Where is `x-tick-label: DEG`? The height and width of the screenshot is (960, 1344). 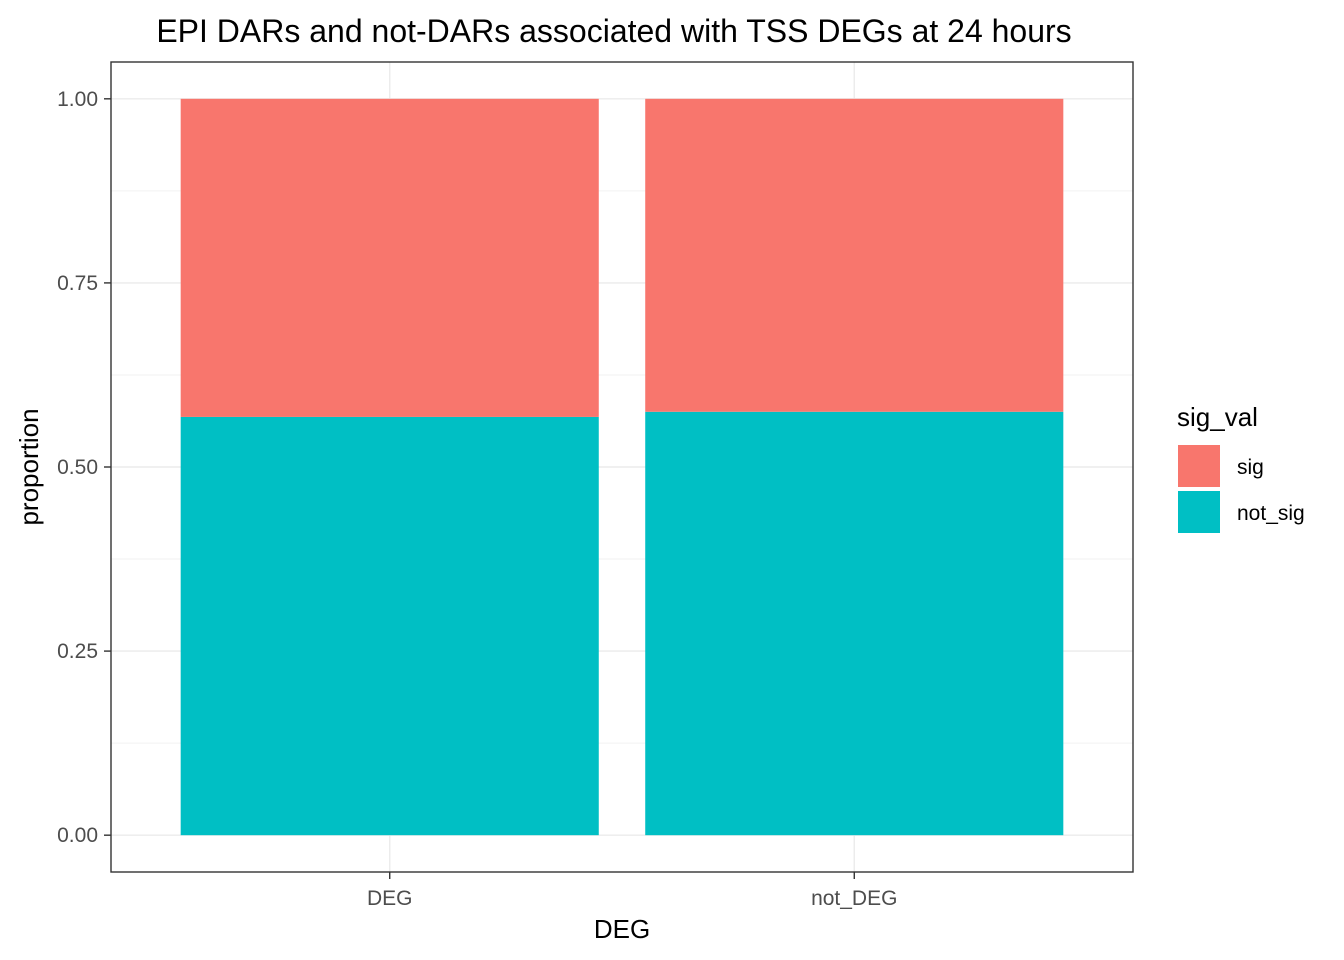
x-tick-label: DEG is located at coordinates (390, 898).